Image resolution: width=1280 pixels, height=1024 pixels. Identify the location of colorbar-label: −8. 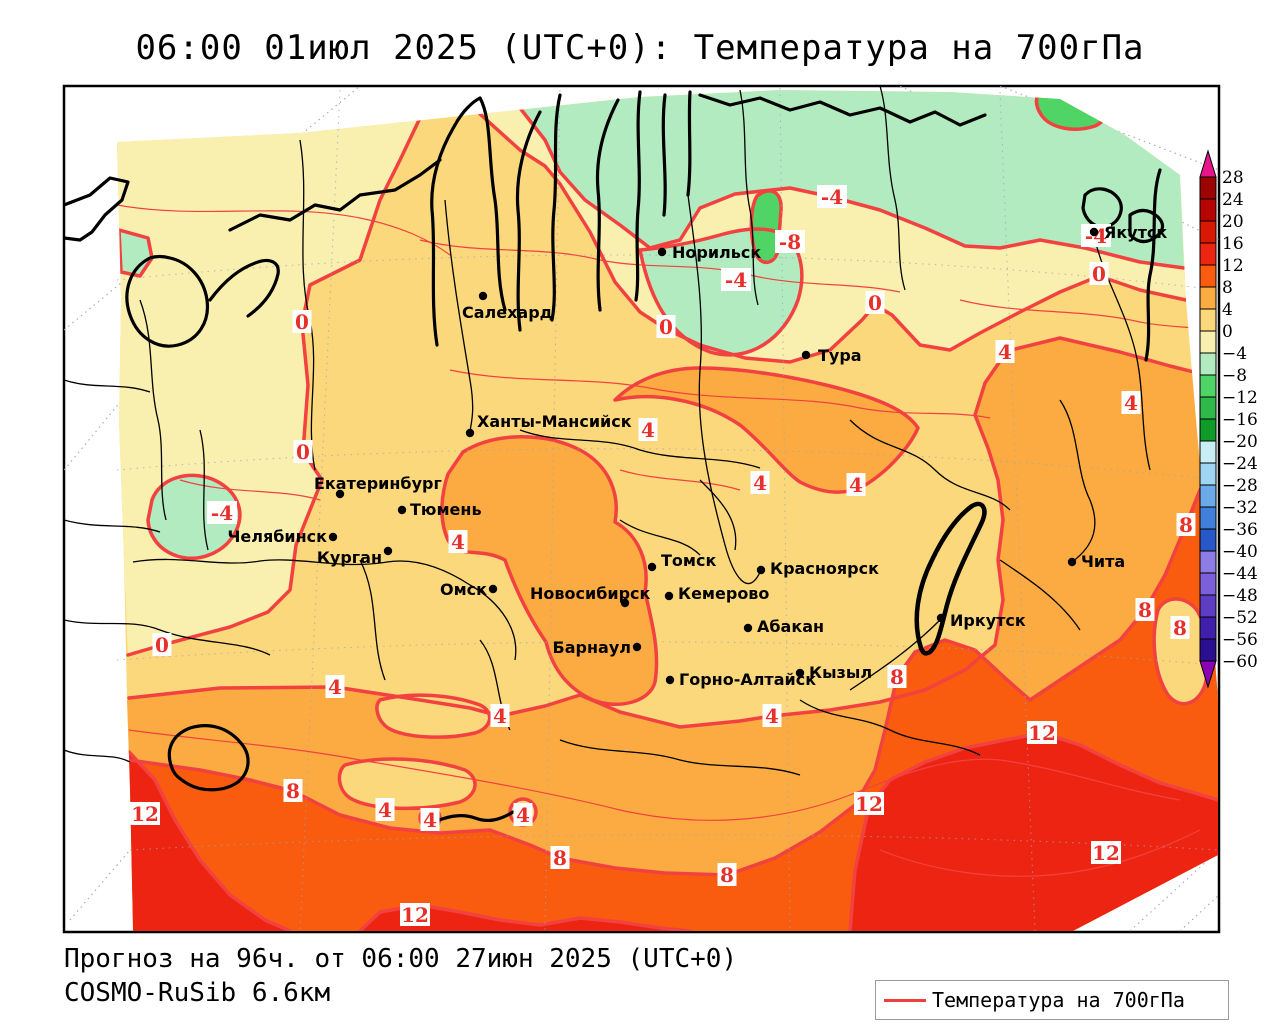
(1234, 376).